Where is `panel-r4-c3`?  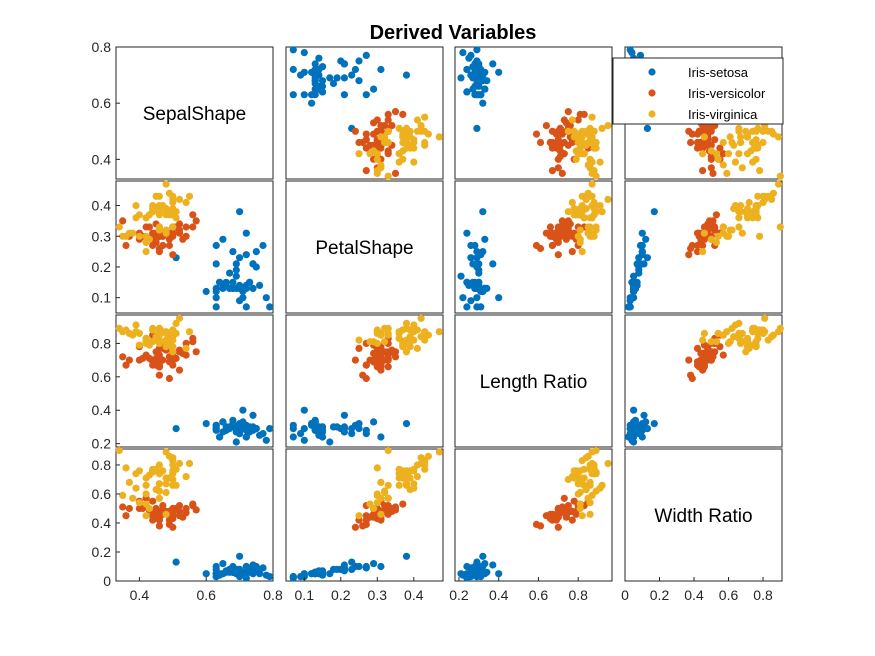 panel-r4-c3 is located at coordinates (533, 514).